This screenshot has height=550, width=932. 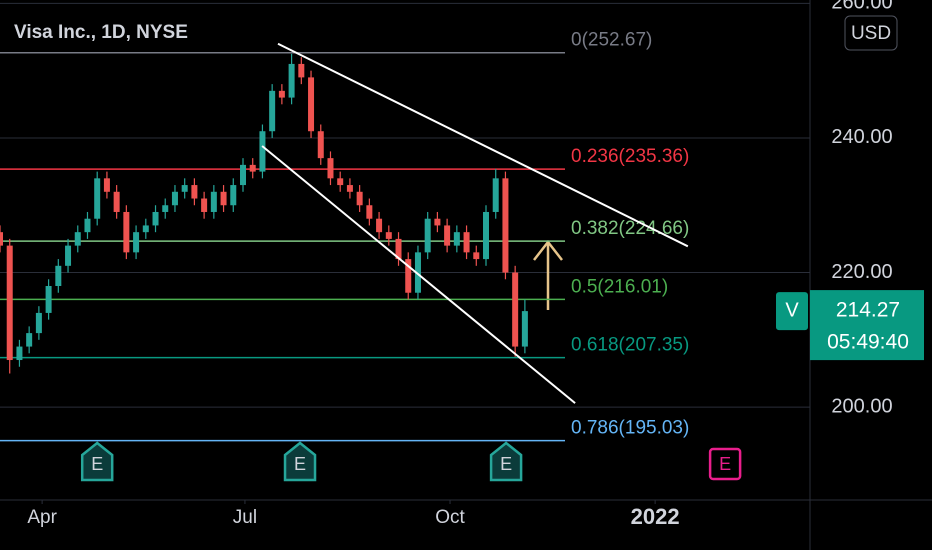 What do you see at coordinates (630, 156) in the screenshot?
I see `fib-label: 0.236(235.36)` at bounding box center [630, 156].